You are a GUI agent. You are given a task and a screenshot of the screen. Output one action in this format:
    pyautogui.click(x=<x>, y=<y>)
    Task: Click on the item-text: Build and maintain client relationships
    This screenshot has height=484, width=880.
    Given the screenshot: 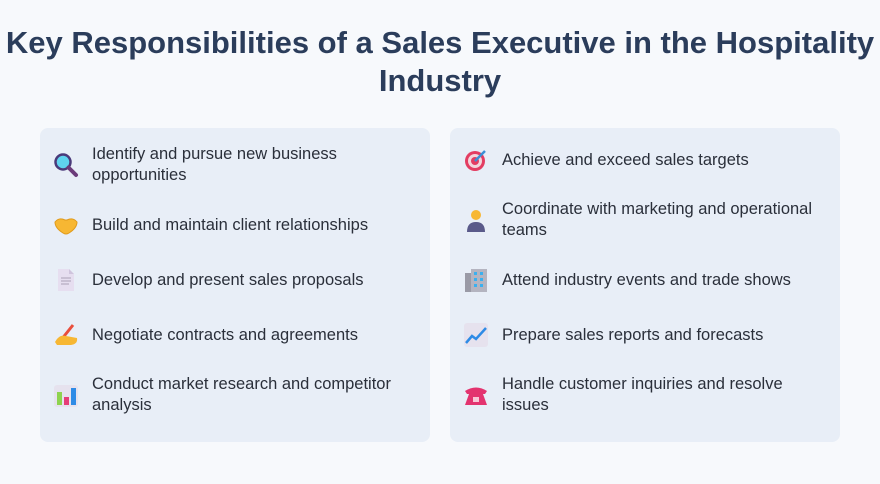 What is the action you would take?
    pyautogui.click(x=230, y=224)
    